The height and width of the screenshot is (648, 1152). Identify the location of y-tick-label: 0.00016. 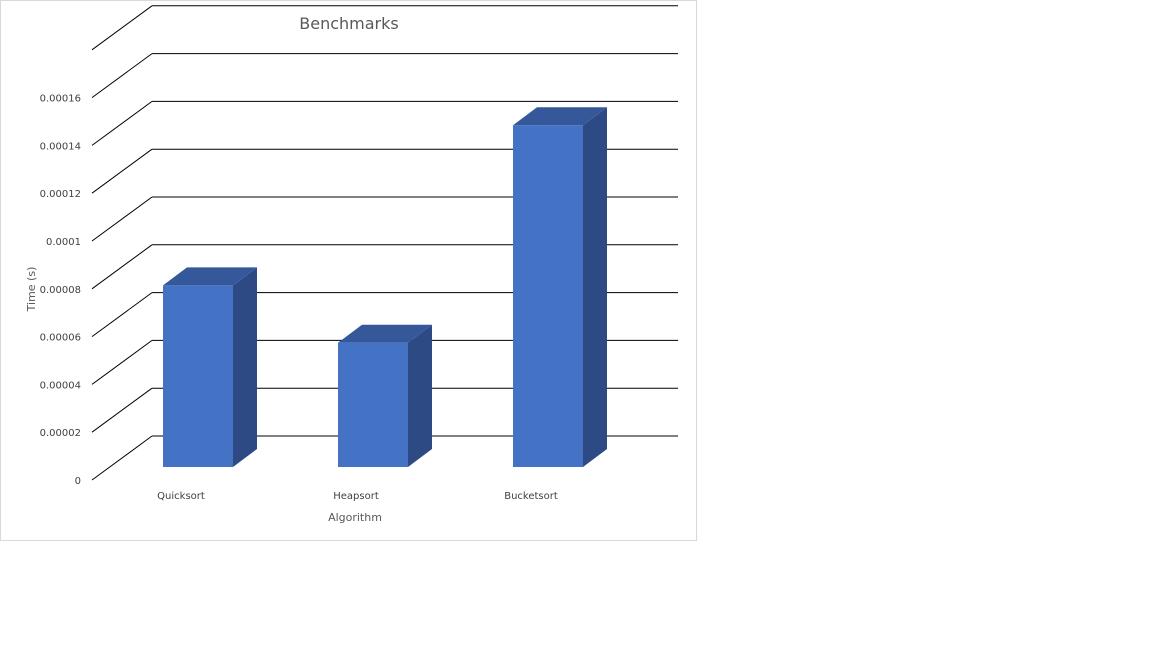
(60, 99).